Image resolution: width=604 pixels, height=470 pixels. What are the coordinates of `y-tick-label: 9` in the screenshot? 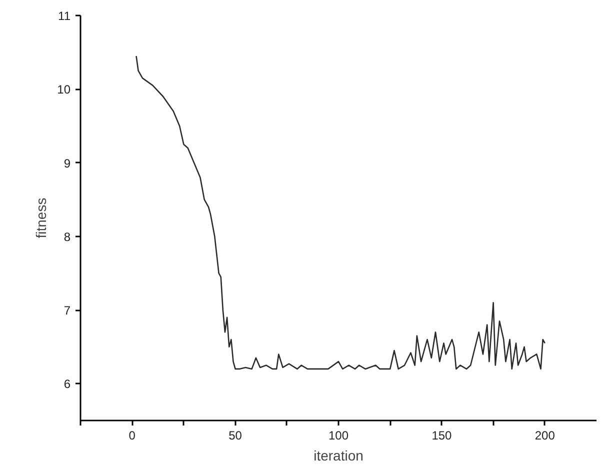 It's located at (67, 163).